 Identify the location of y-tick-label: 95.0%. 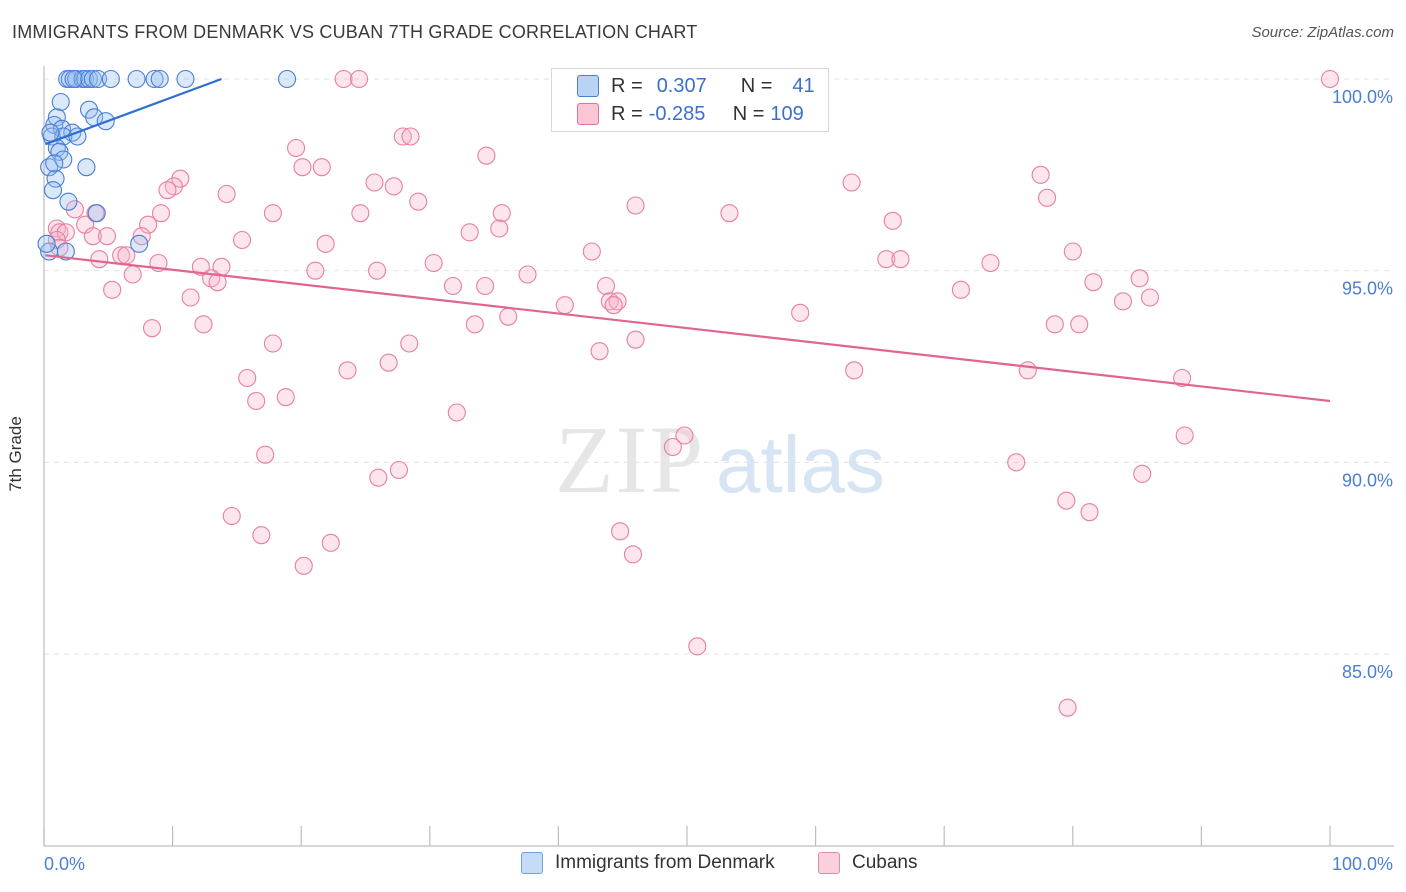
(1367, 289).